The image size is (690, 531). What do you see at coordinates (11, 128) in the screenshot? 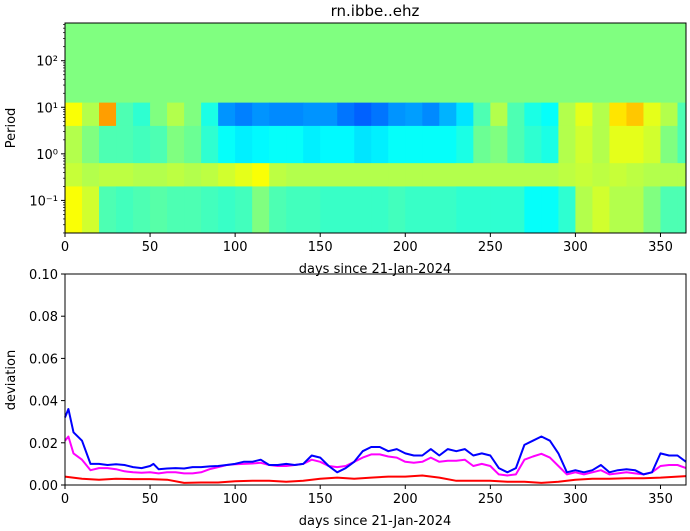
I see `top-y-axis-label: Period` at bounding box center [11, 128].